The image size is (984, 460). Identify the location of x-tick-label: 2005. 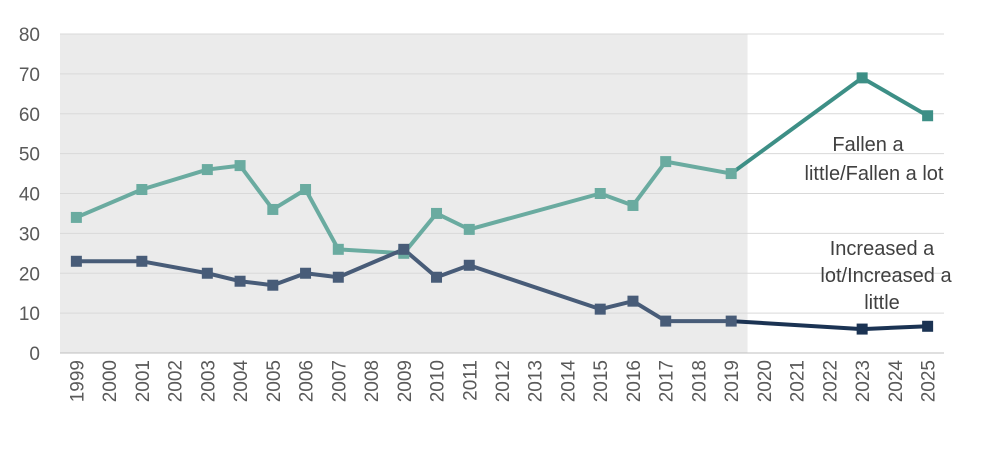
(274, 381).